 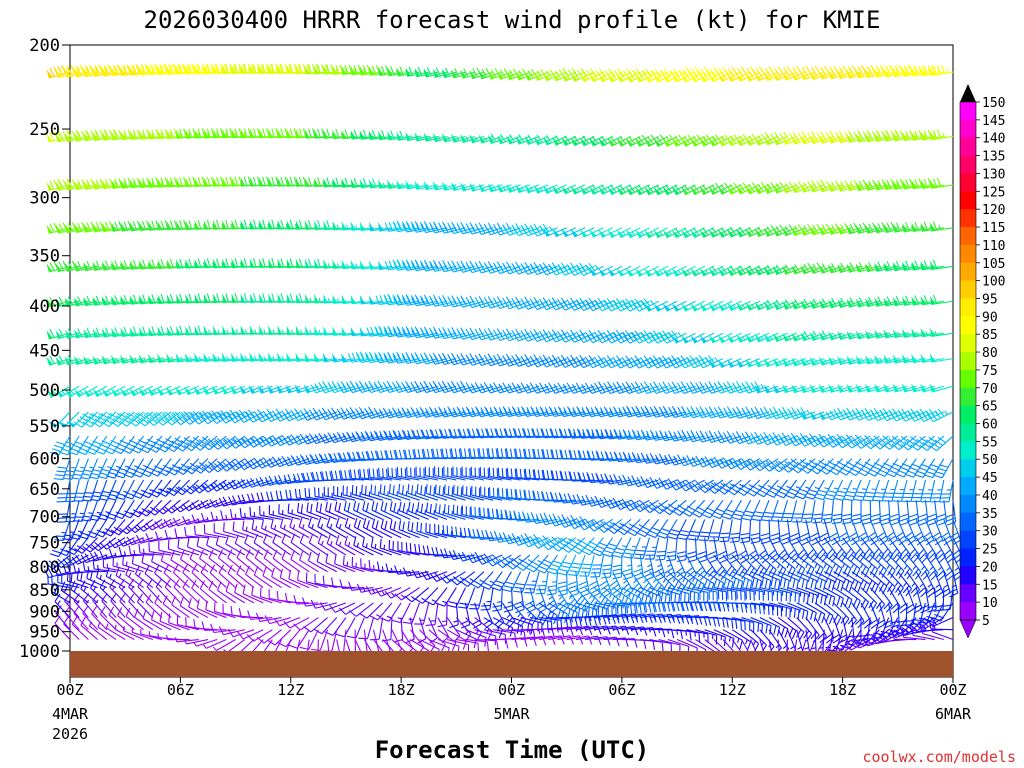 What do you see at coordinates (990, 353) in the screenshot?
I see `colorbar-label: 80` at bounding box center [990, 353].